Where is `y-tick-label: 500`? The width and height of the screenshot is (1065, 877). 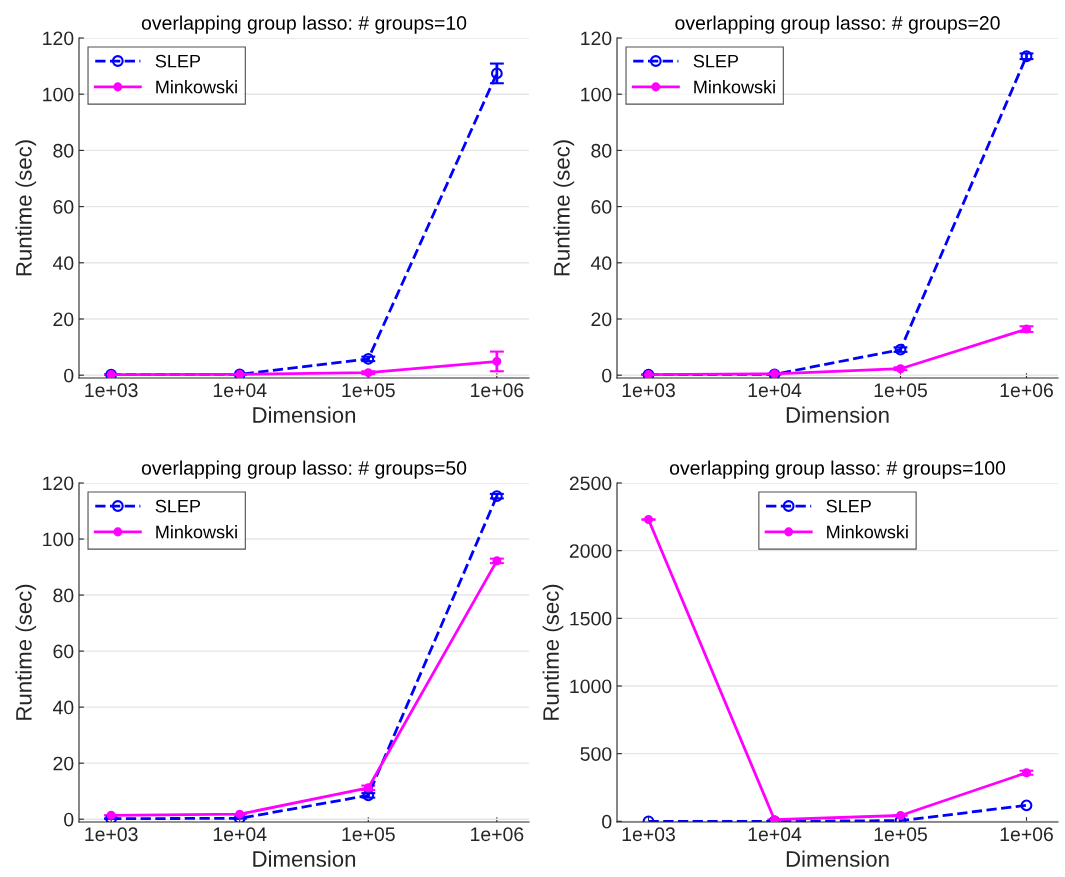 y-tick-label: 500 is located at coordinates (596, 754).